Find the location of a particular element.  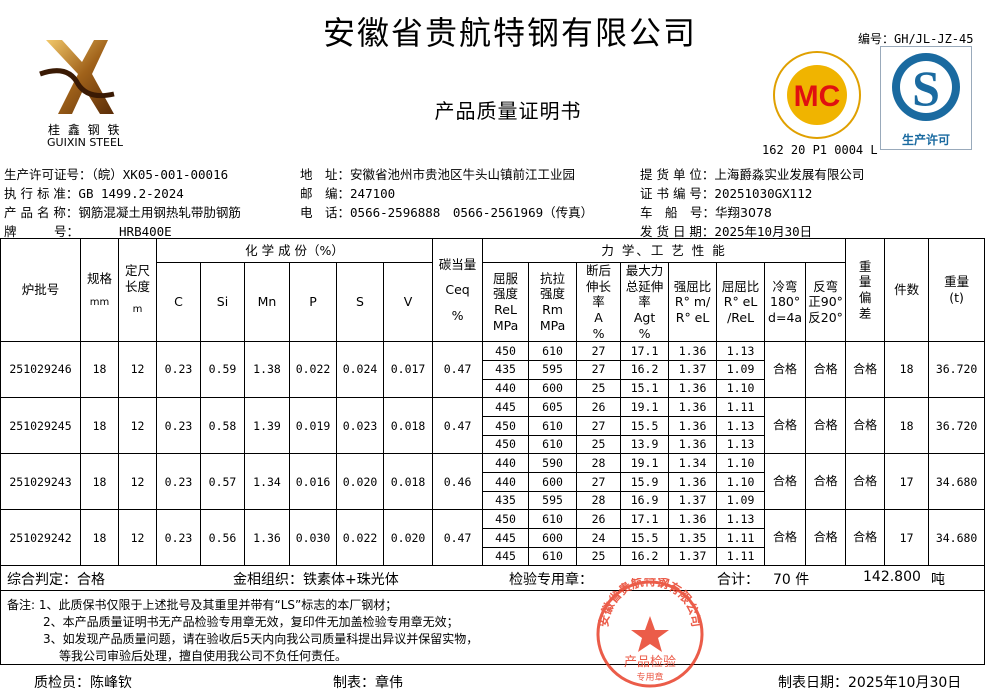

info-item: 车 船 号：华翔3078 is located at coordinates (706, 211).